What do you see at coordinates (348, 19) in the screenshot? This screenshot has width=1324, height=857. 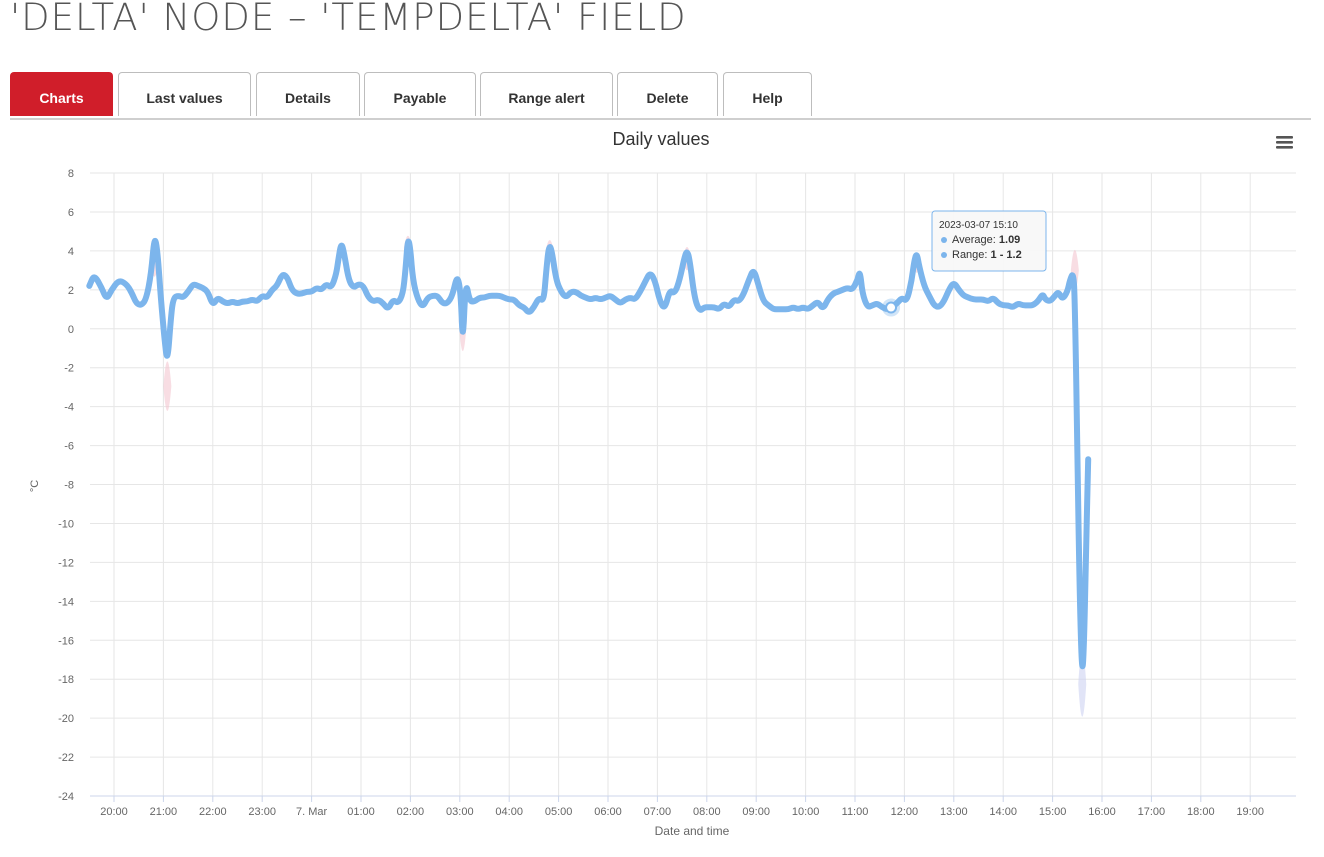 I see `page-title: 'DELTA' NODE – 'TEMPDELTA' FIELD` at bounding box center [348, 19].